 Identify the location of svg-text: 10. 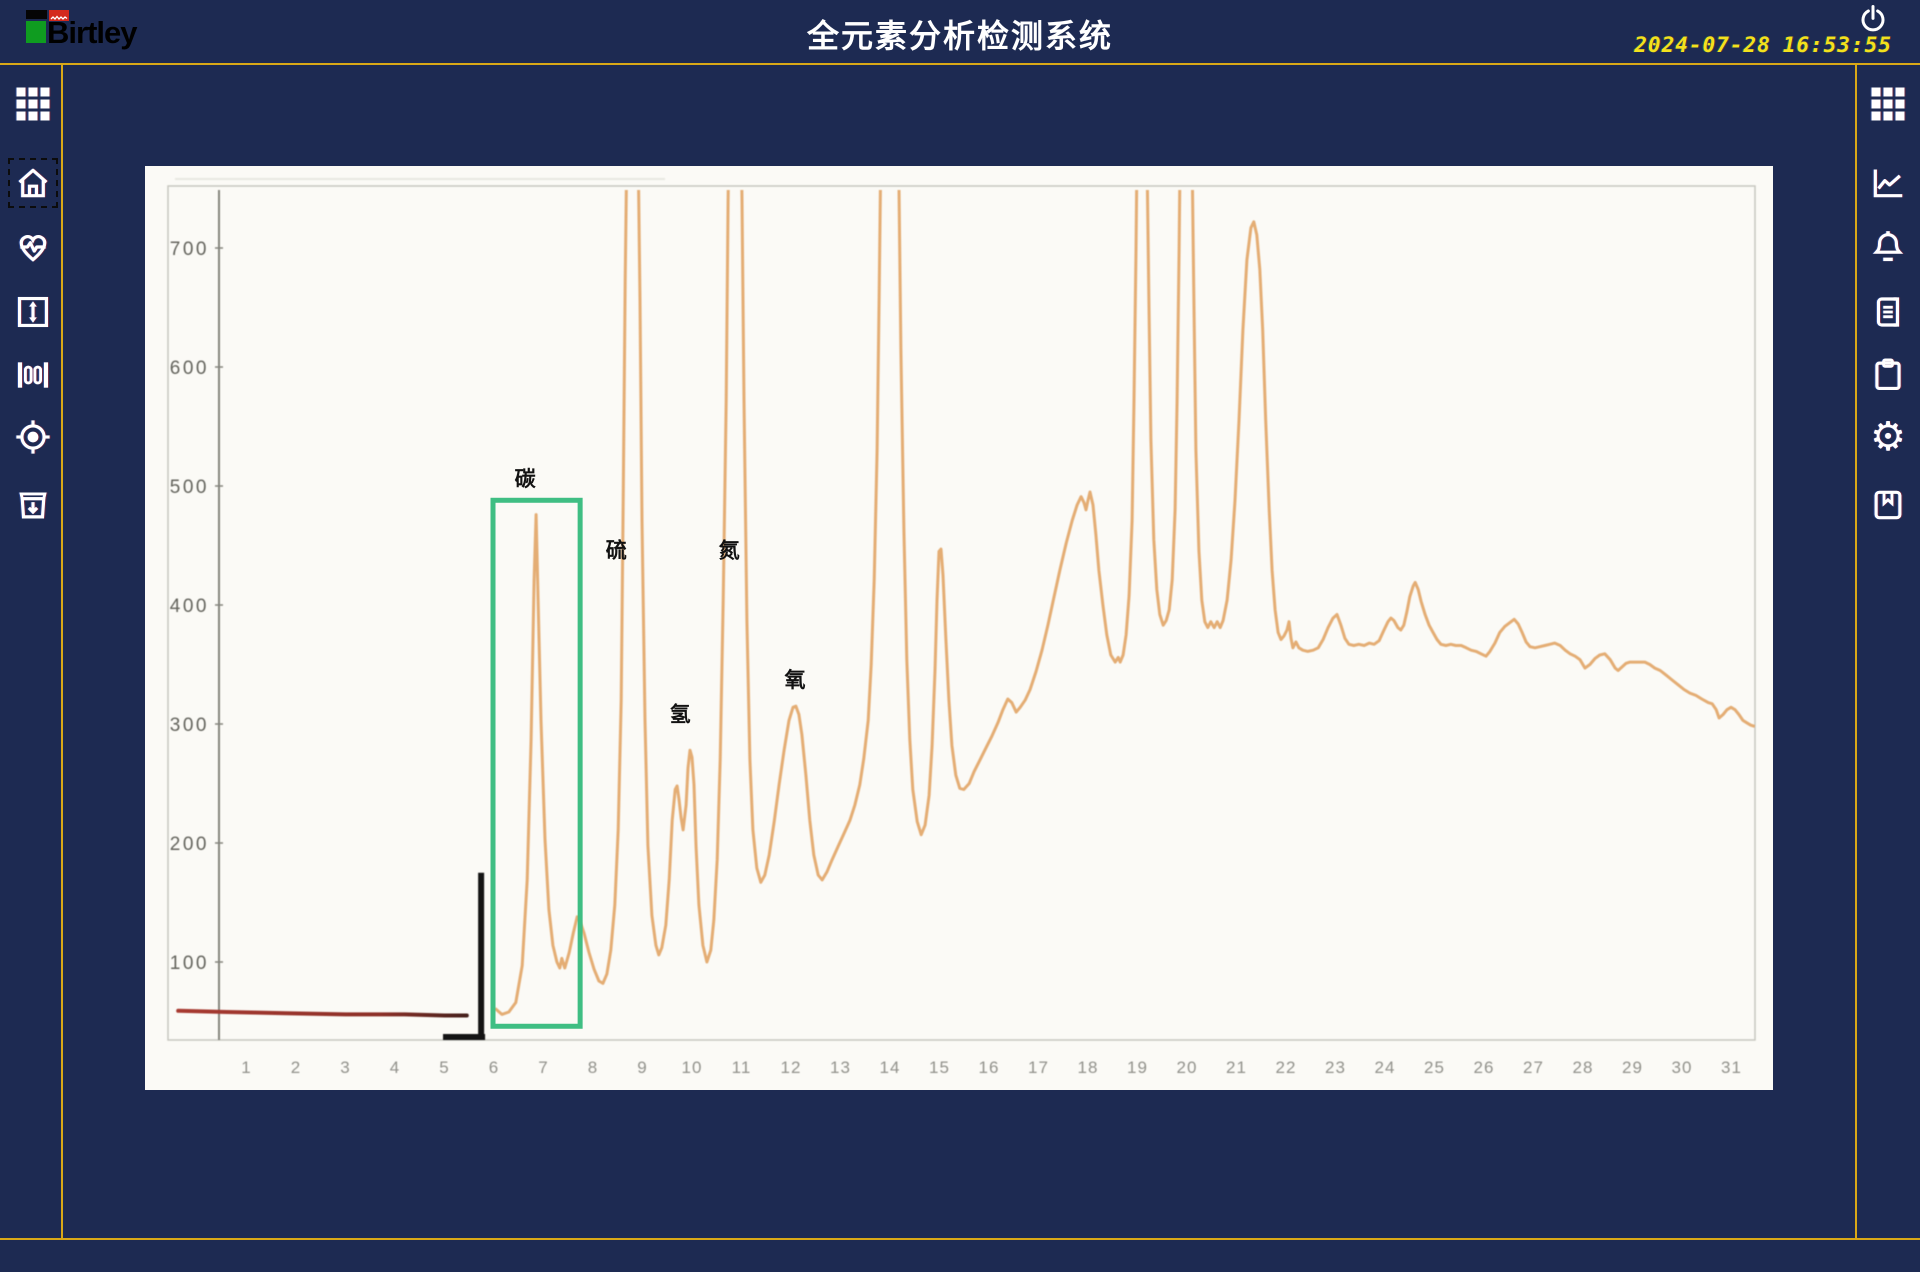
(692, 1067).